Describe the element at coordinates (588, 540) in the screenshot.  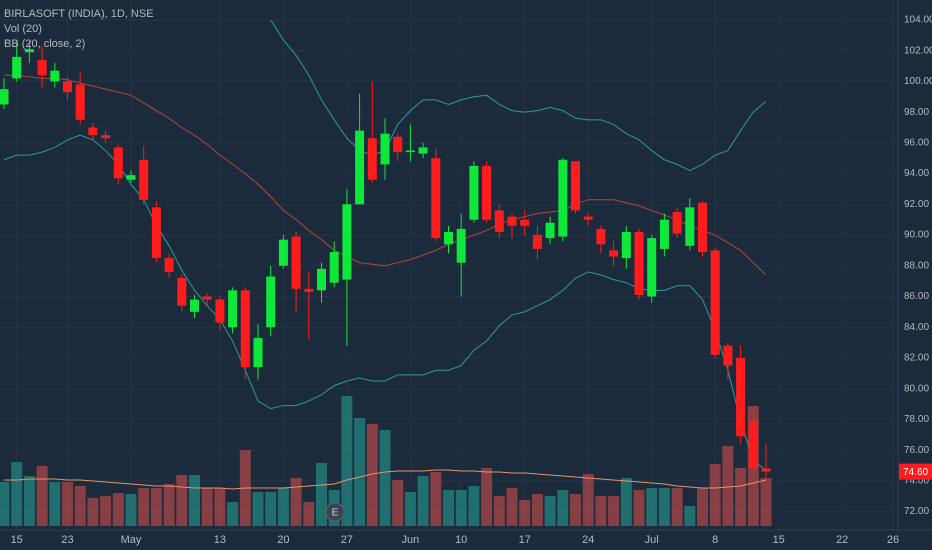
I see `x-tick-label: 24` at that location.